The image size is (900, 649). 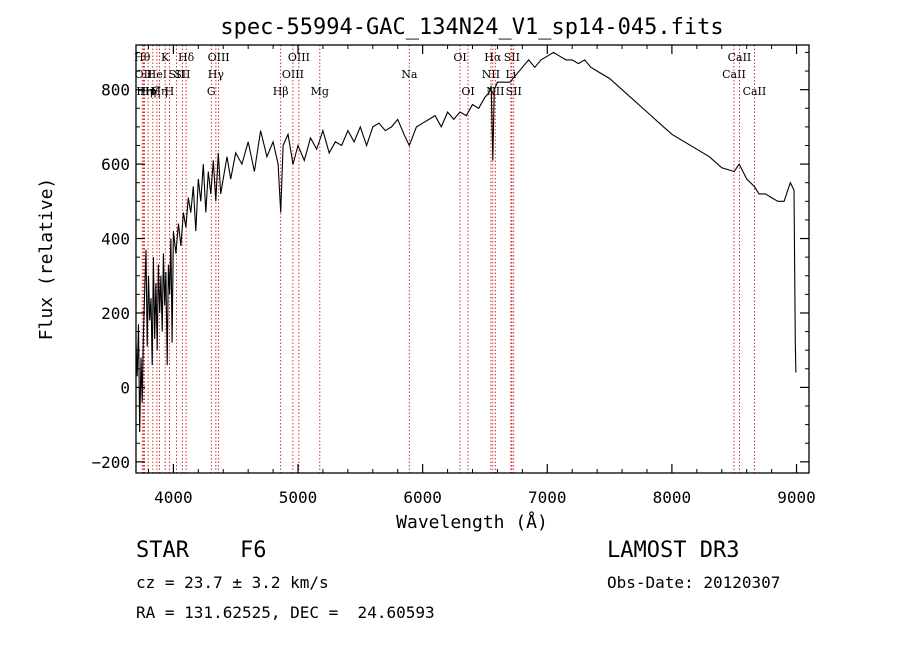 What do you see at coordinates (253, 550) in the screenshot?
I see `object-subclass: F6` at bounding box center [253, 550].